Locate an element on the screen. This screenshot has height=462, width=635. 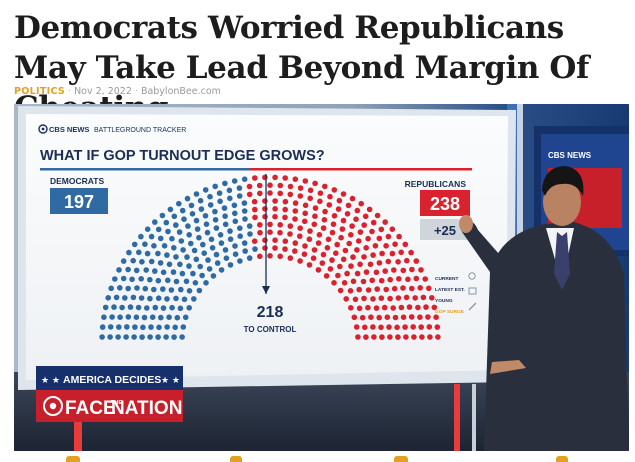
question-underline-rep is located at coordinates (361, 169).